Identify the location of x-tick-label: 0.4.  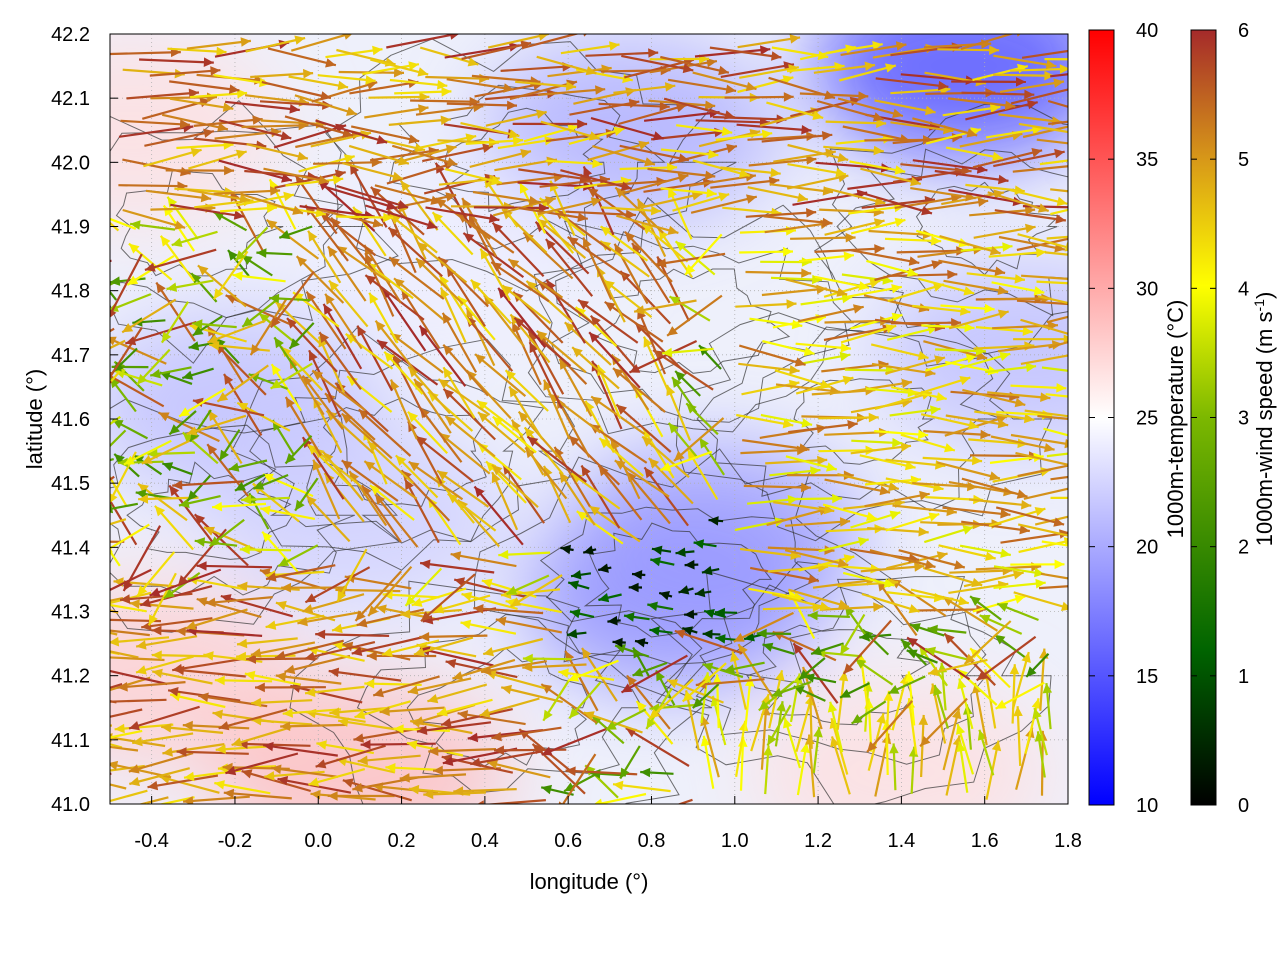
(485, 841).